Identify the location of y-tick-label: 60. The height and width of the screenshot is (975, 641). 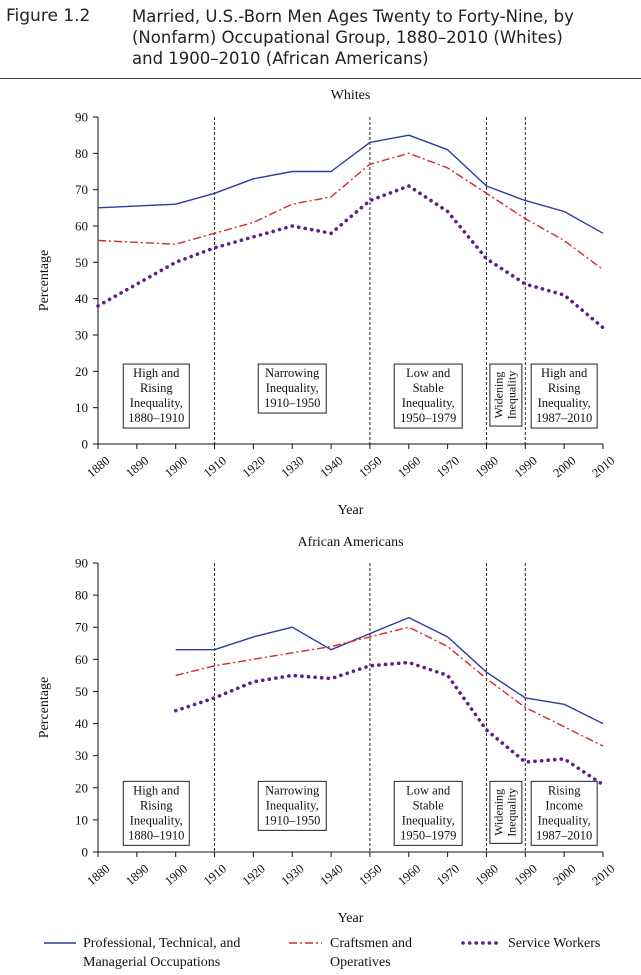
(81, 226).